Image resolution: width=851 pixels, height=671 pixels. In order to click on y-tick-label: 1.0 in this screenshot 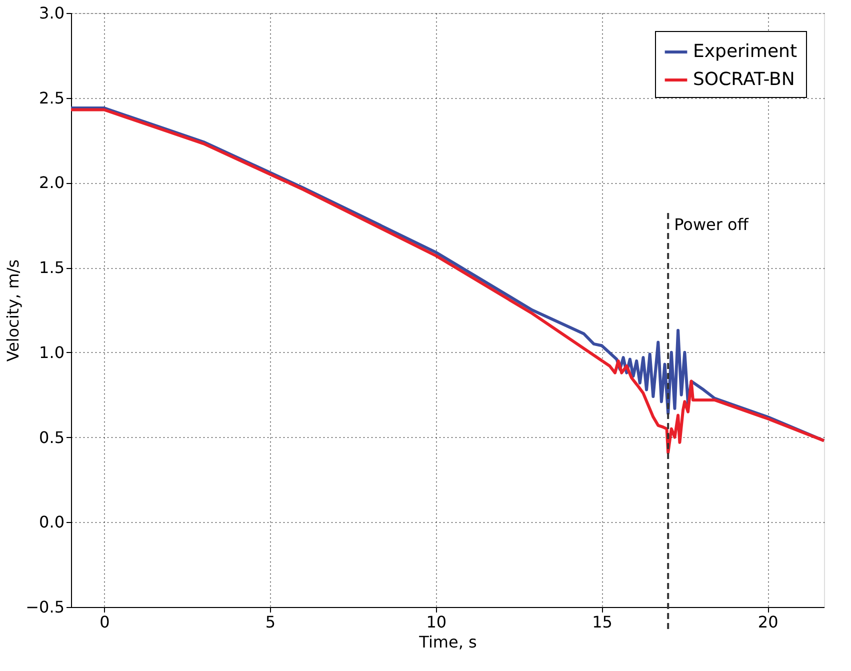, I will do `click(51, 352)`.